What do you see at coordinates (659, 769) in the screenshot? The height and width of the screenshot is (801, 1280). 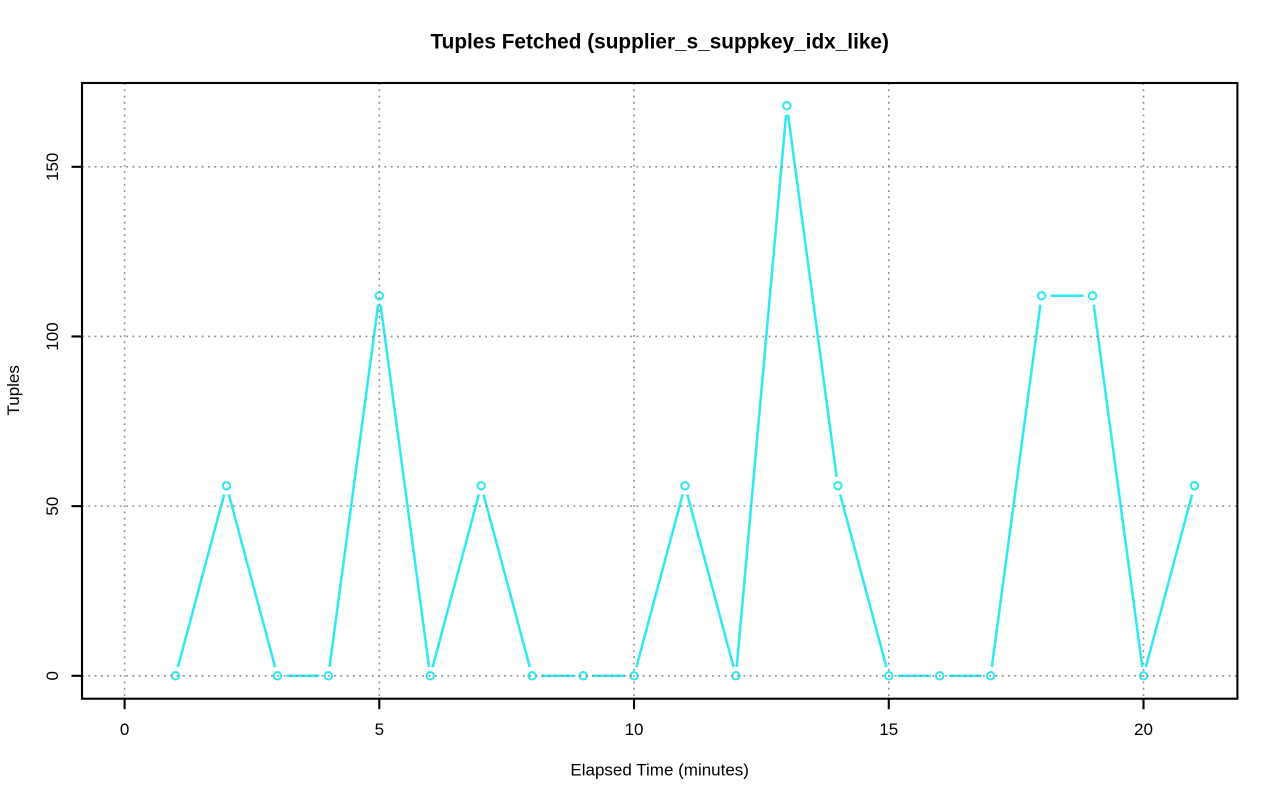 I see `svg-text: Elapsed Time (minutes)` at bounding box center [659, 769].